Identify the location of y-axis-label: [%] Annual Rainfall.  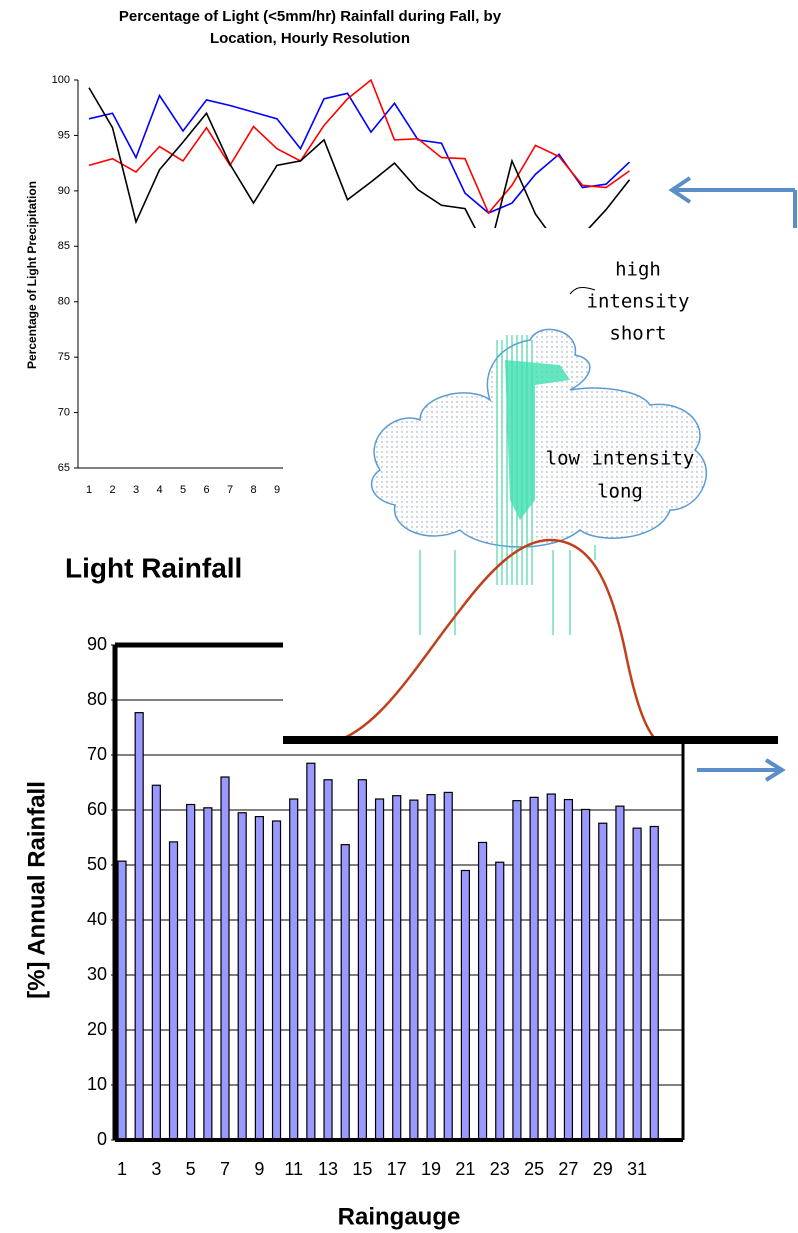
(36, 890).